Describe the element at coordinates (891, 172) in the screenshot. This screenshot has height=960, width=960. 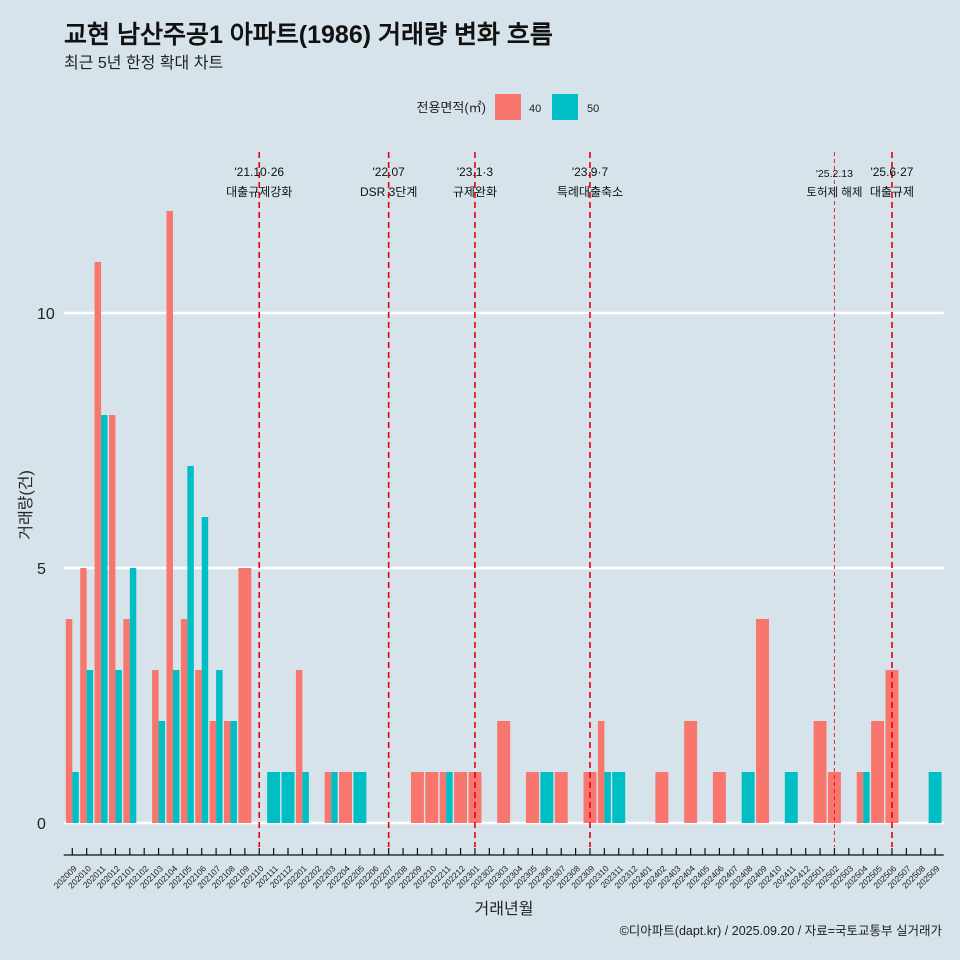
I see `annotation-date: '25.6·27` at that location.